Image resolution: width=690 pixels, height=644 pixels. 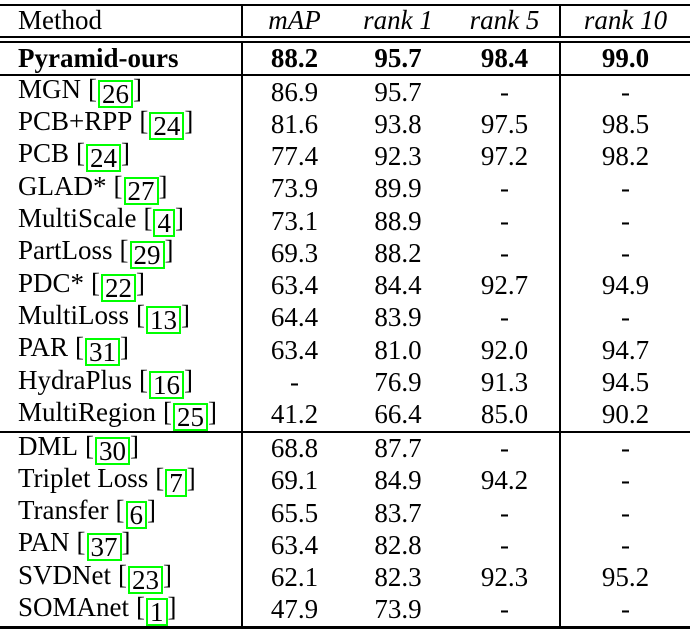 What do you see at coordinates (345, 447) in the screenshot?
I see `table-row: DML[30] 68.8 87.7- -` at bounding box center [345, 447].